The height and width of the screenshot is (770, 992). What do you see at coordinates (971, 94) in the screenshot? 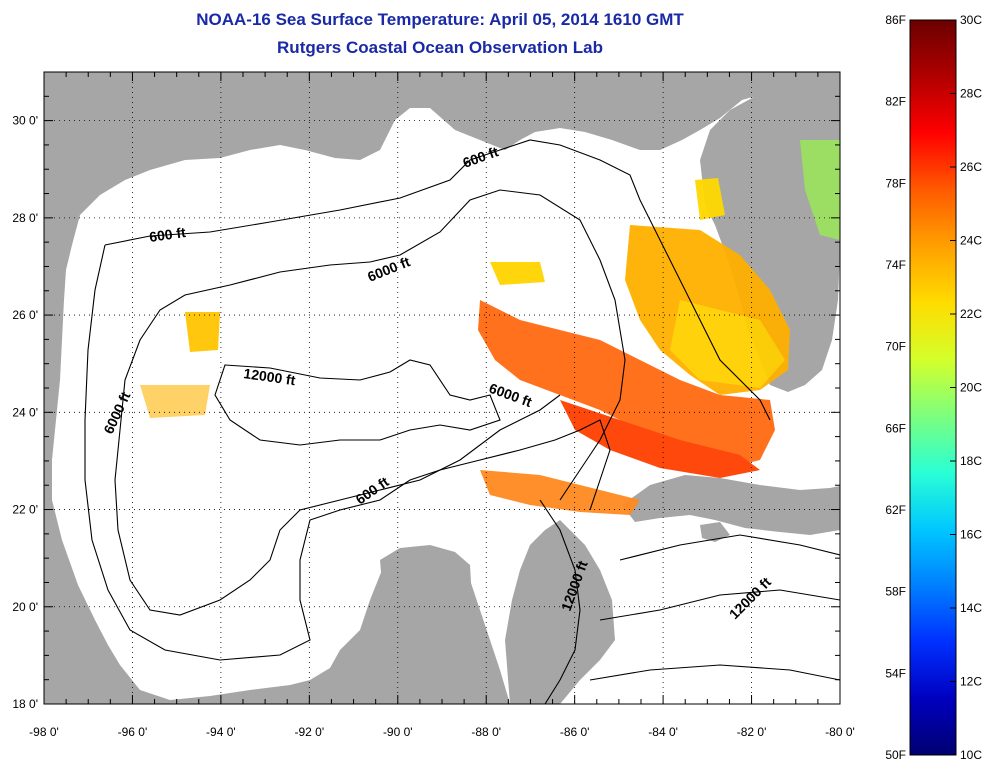
I see `colorbar-c-label: 28C` at bounding box center [971, 94].